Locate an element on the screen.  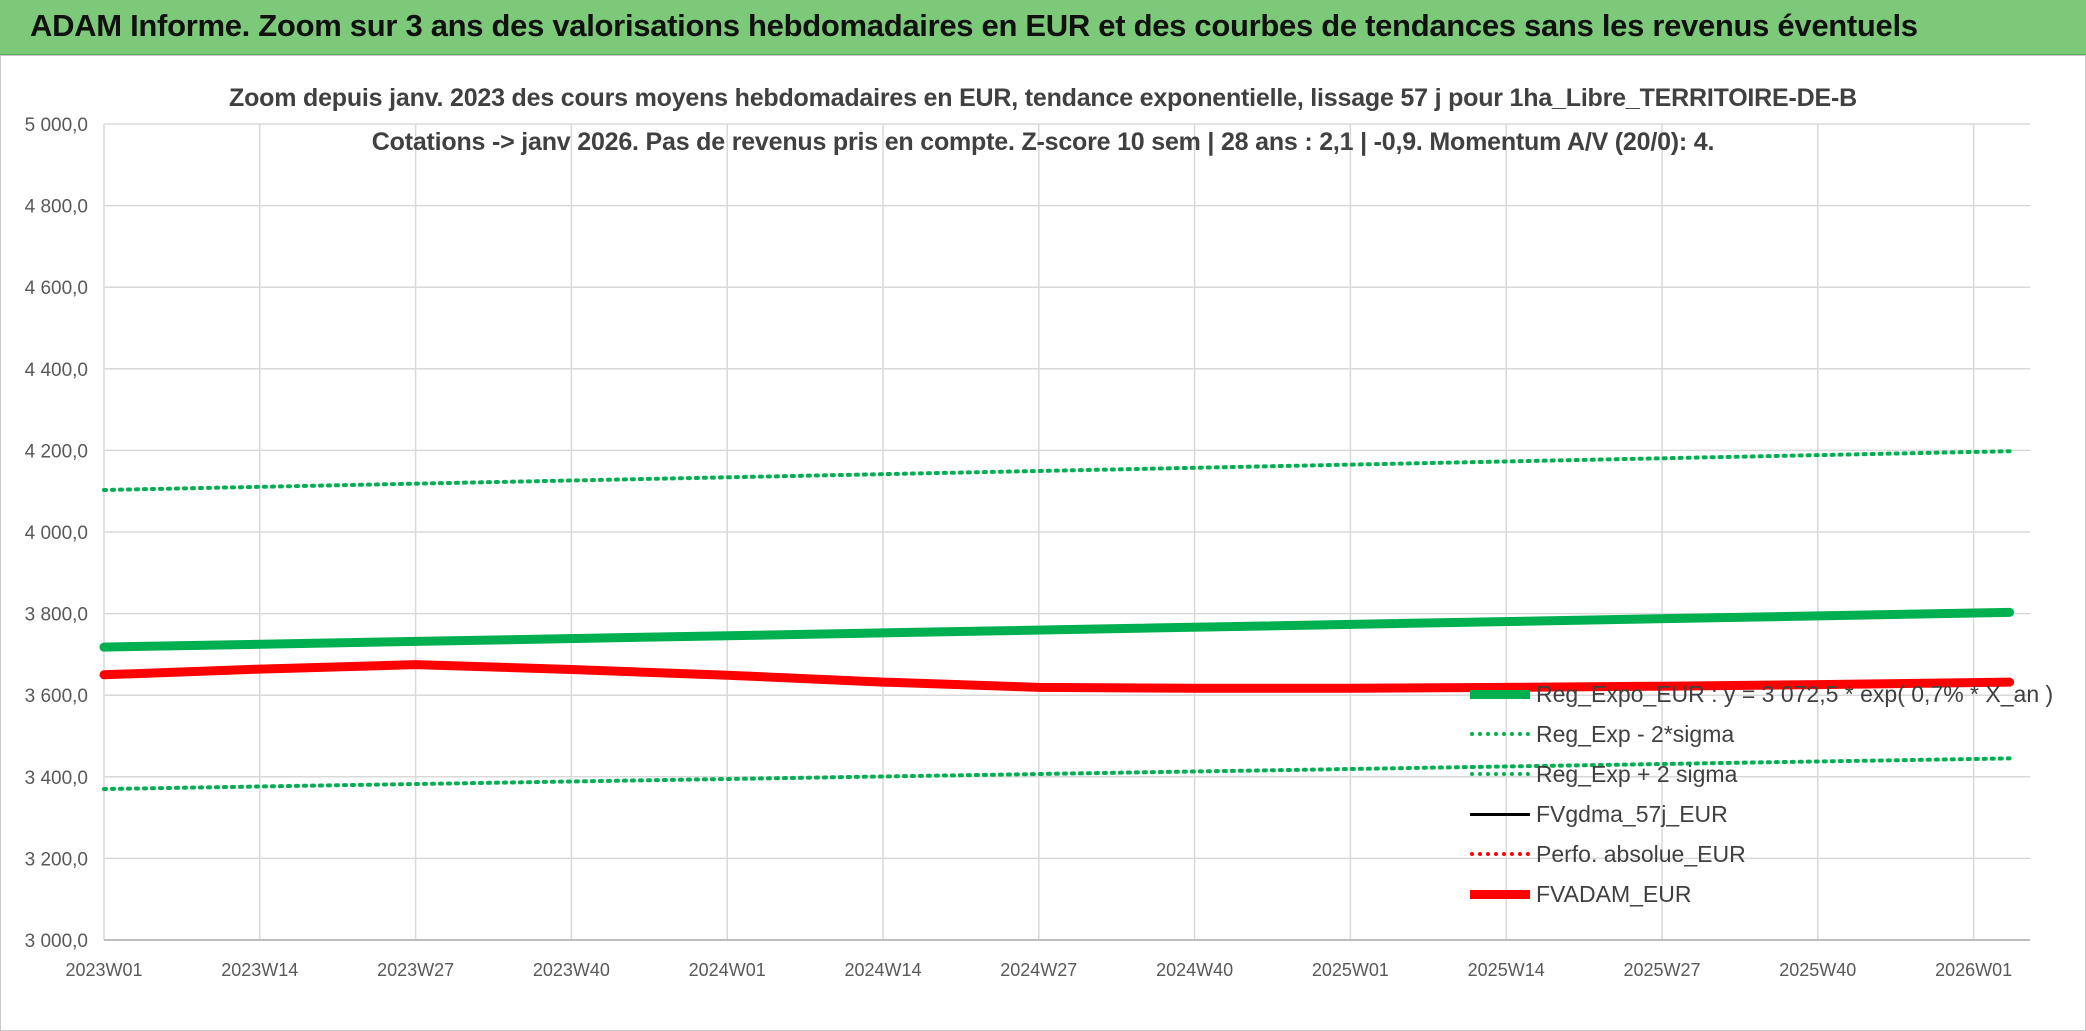
legend-label: Reg_Exp - 2*sigma is located at coordinates (1635, 734).